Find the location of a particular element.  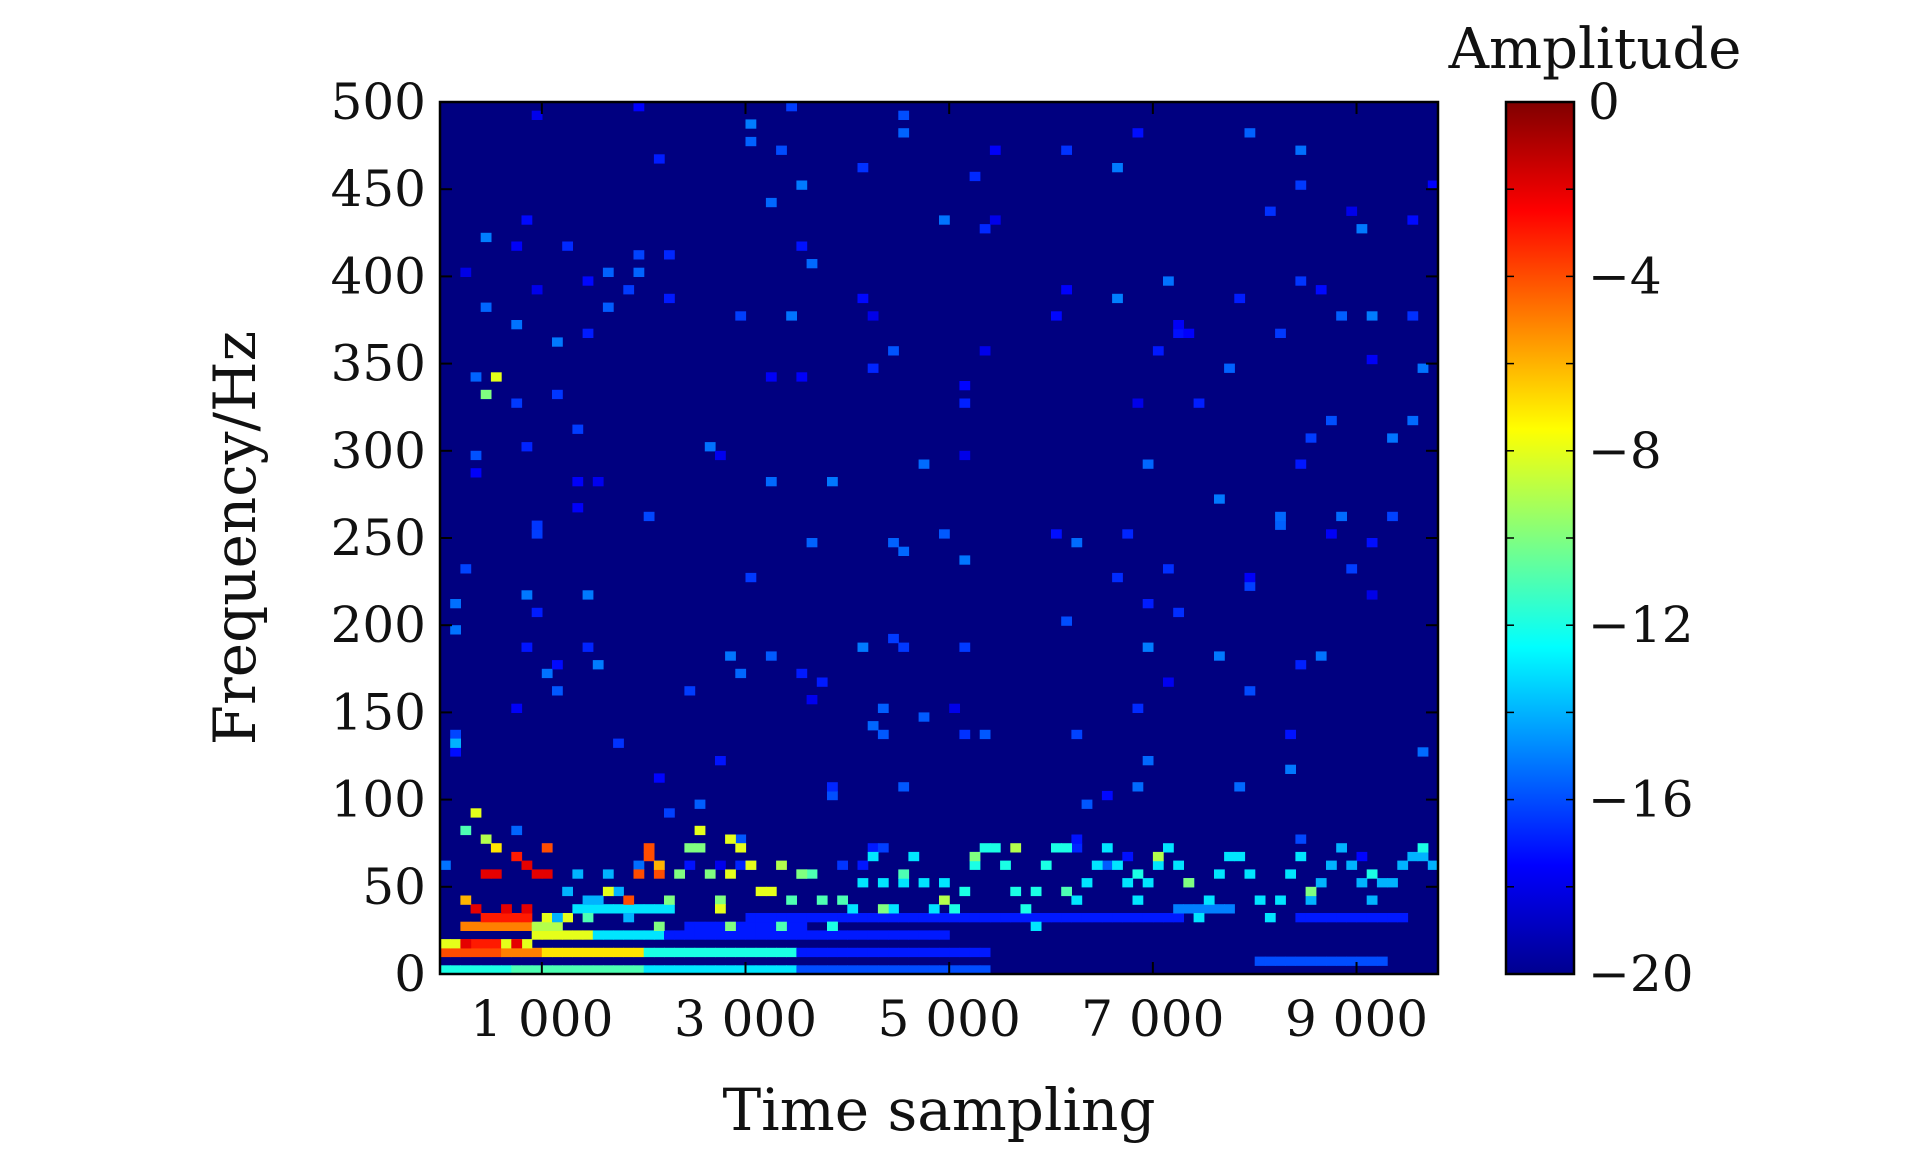

colorbar-tick-label: 0 is located at coordinates (1604, 102).